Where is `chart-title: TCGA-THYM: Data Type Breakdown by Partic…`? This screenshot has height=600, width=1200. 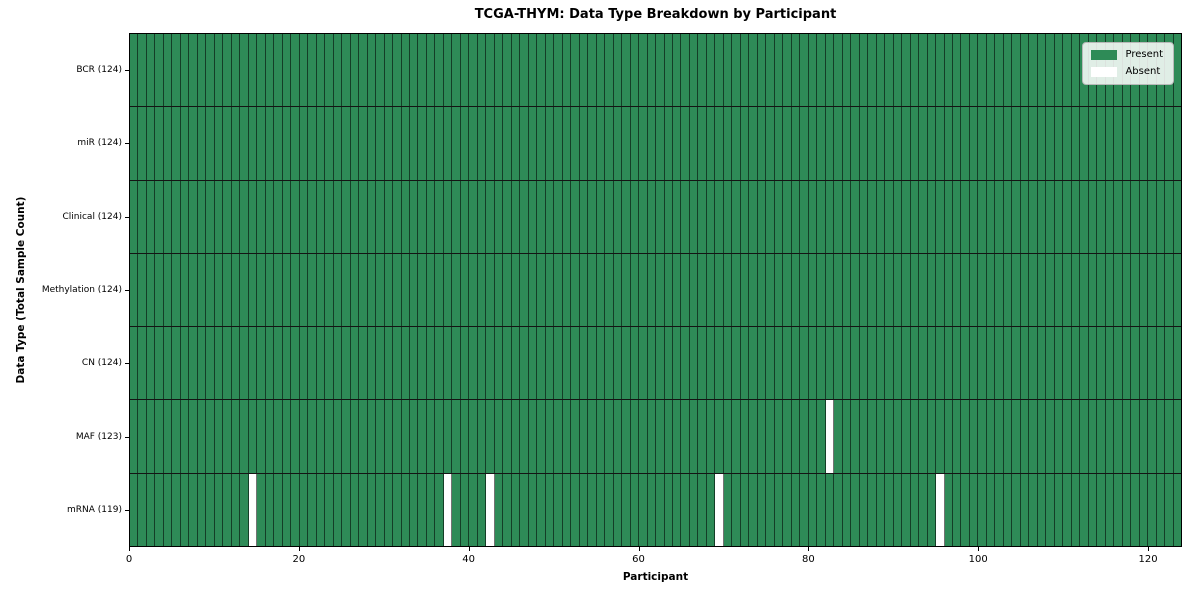
chart-title: TCGA-THYM: Data Type Breakdown by Partic… is located at coordinates (655, 14).